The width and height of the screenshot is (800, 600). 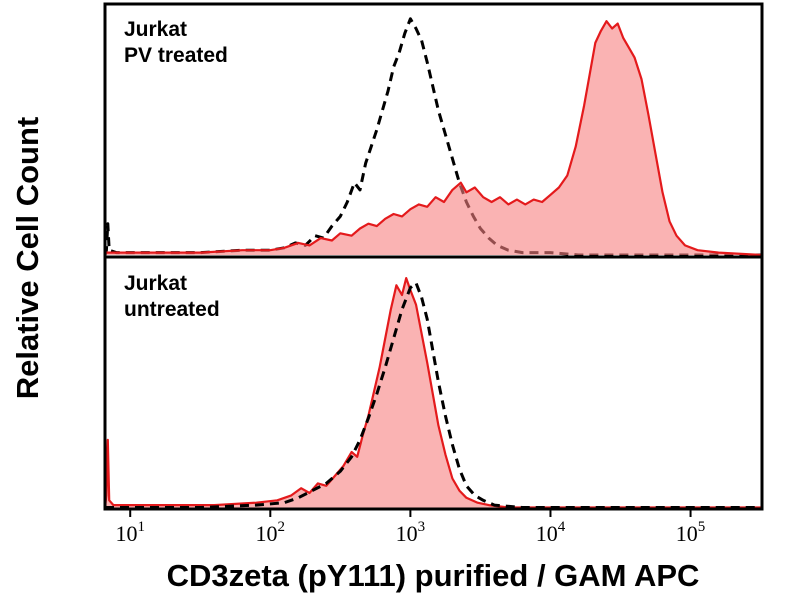 What do you see at coordinates (271, 532) in the screenshot?
I see `x-tick-label: 10²` at bounding box center [271, 532].